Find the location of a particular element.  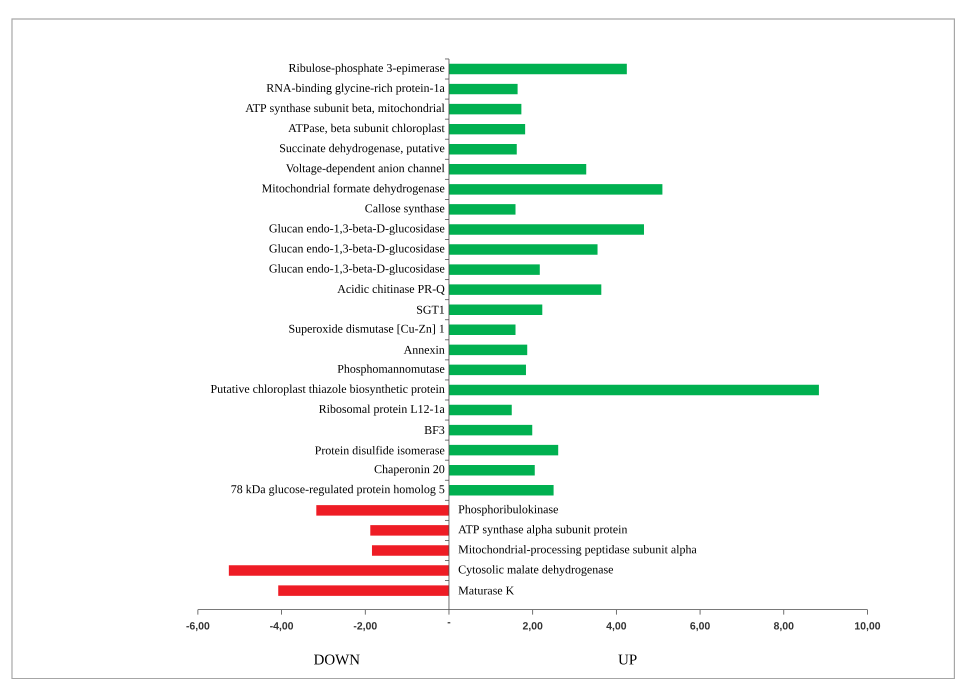

y-tick-label: ATP synthase alpha subunit protein is located at coordinates (543, 530).